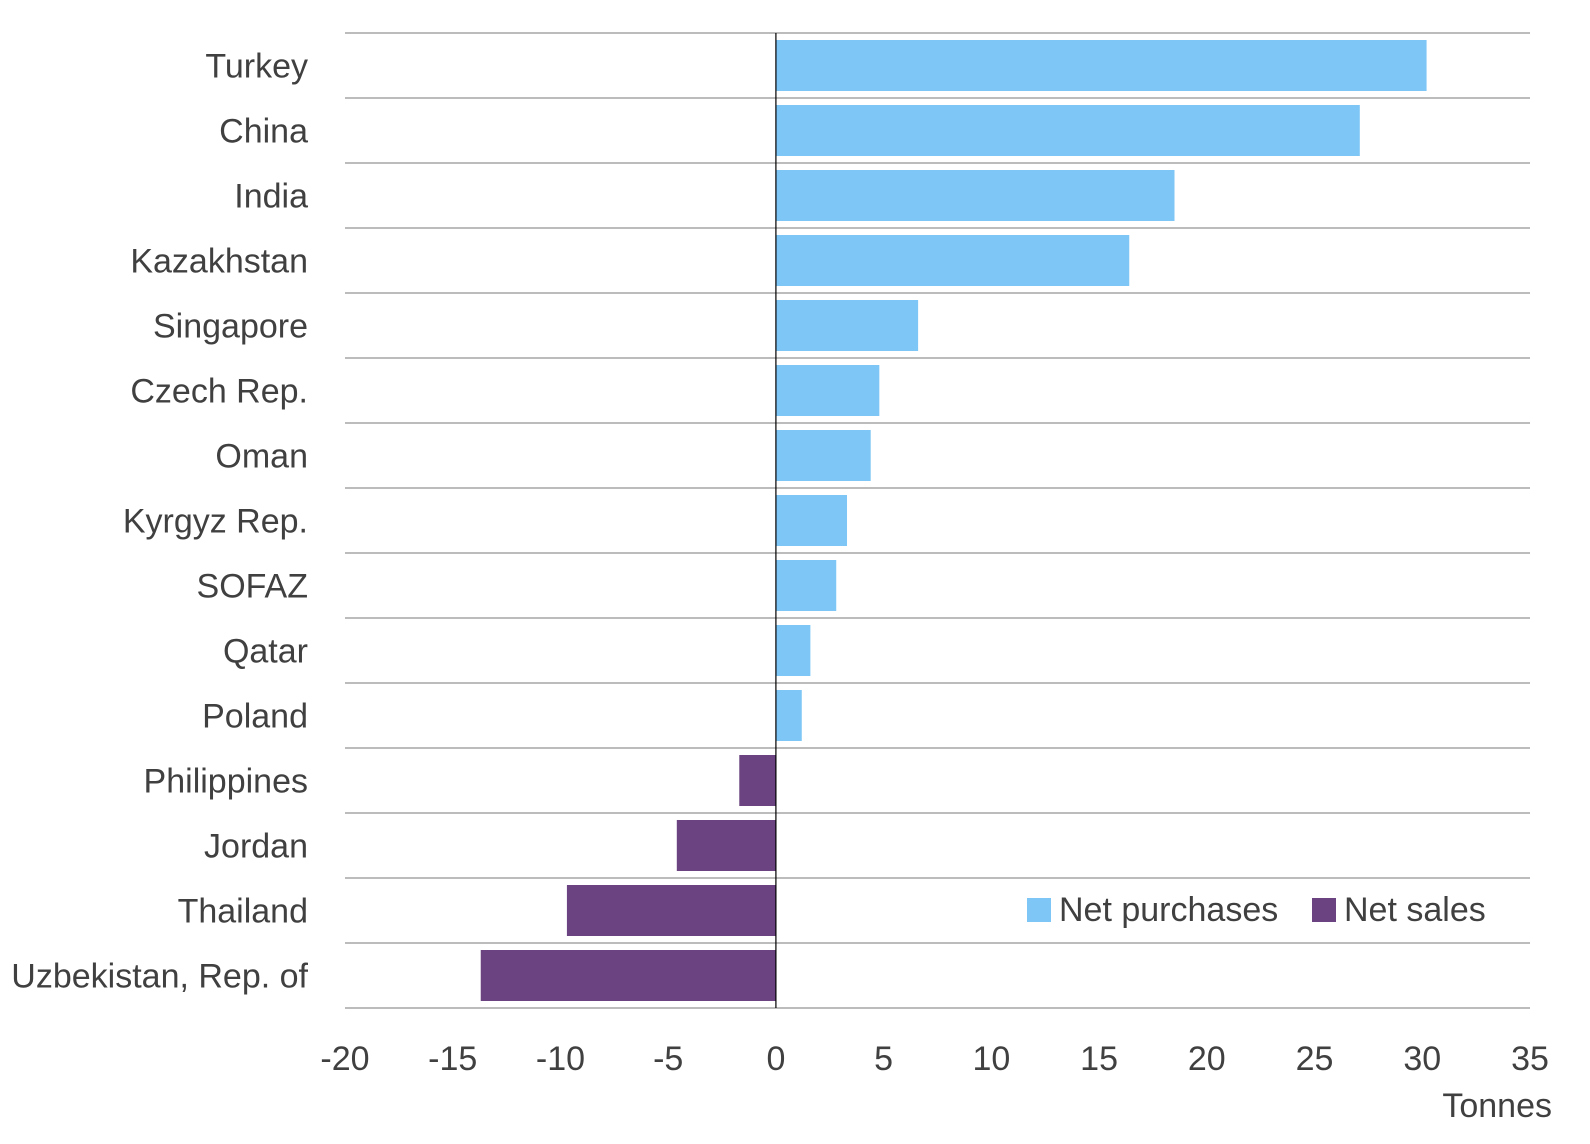 Image resolution: width=1590 pixels, height=1144 pixels. I want to click on bar-china, so click(1067, 130).